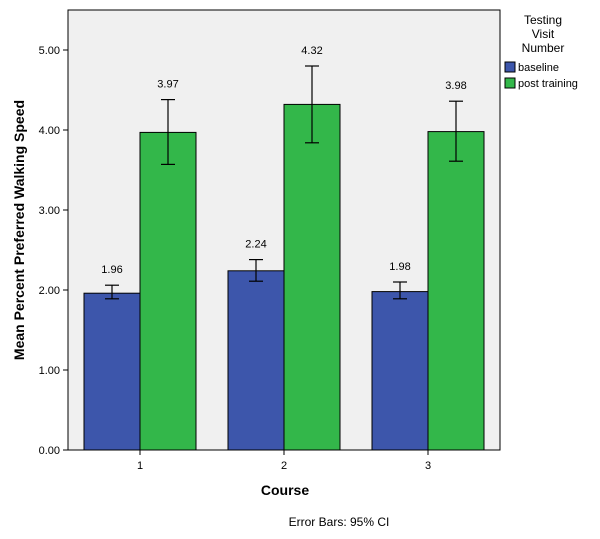  I want to click on legend-label-baseline: baseline, so click(538, 68).